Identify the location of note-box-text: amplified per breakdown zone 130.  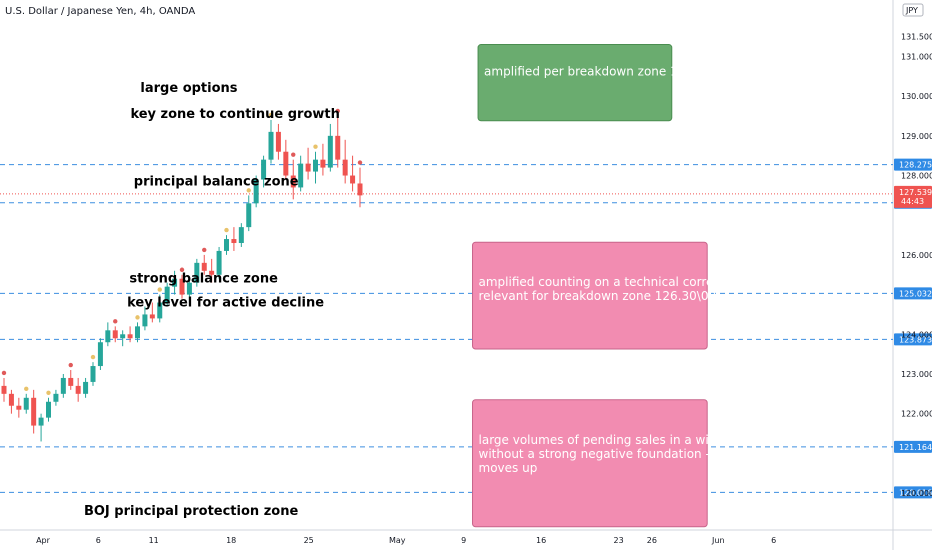
(588, 72).